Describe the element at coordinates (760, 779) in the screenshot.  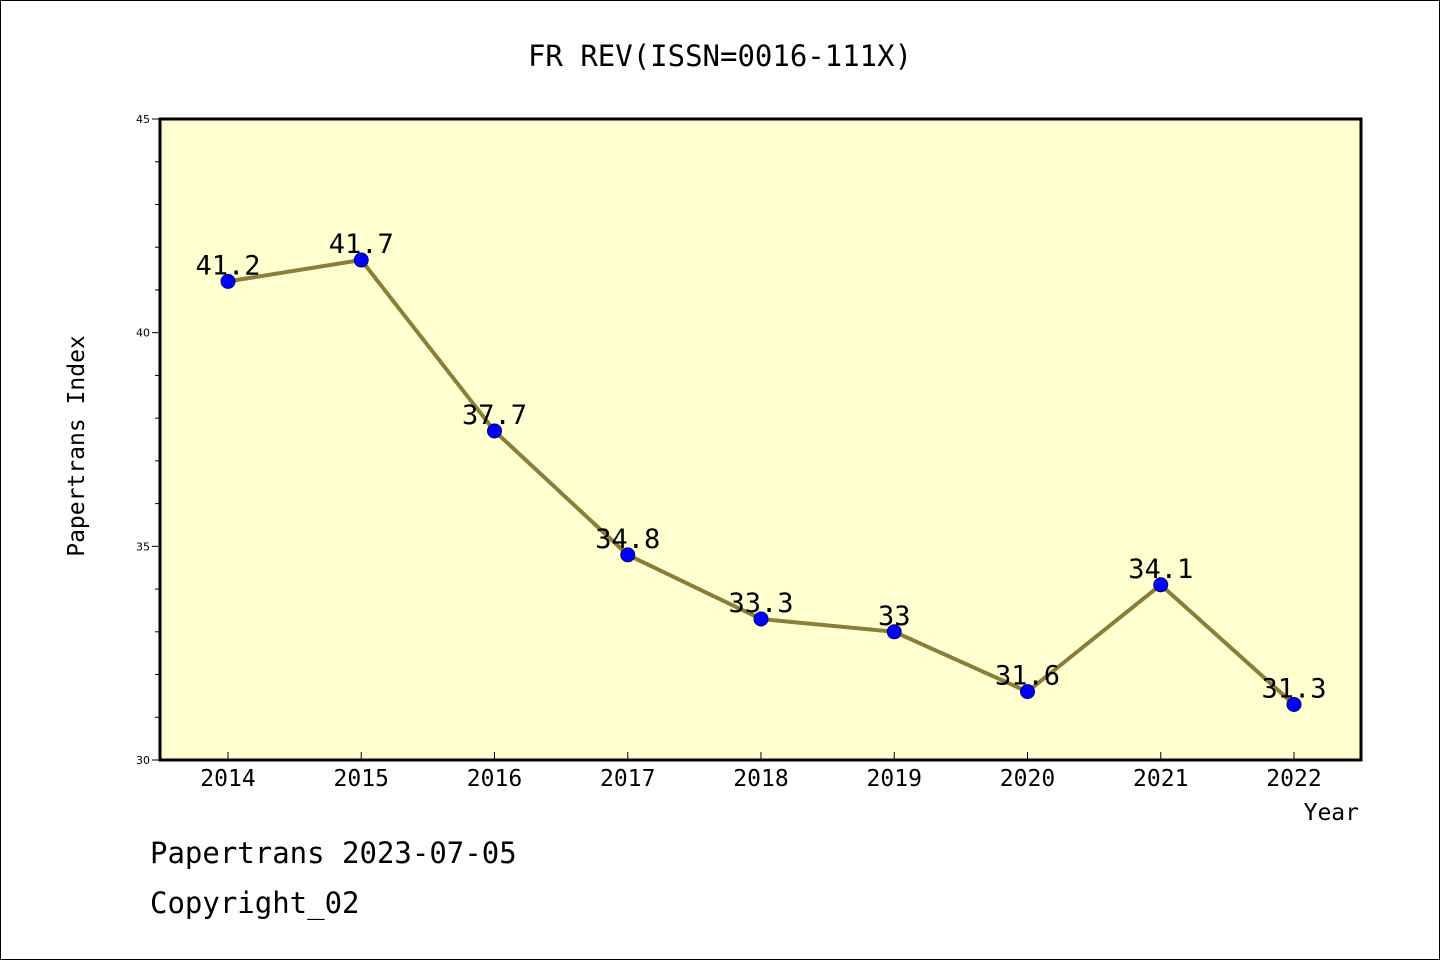
I see `x-tick-label: 2018` at that location.